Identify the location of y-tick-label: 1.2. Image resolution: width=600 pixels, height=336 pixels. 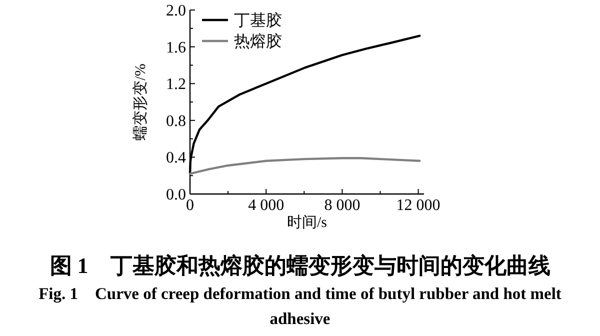
(176, 85).